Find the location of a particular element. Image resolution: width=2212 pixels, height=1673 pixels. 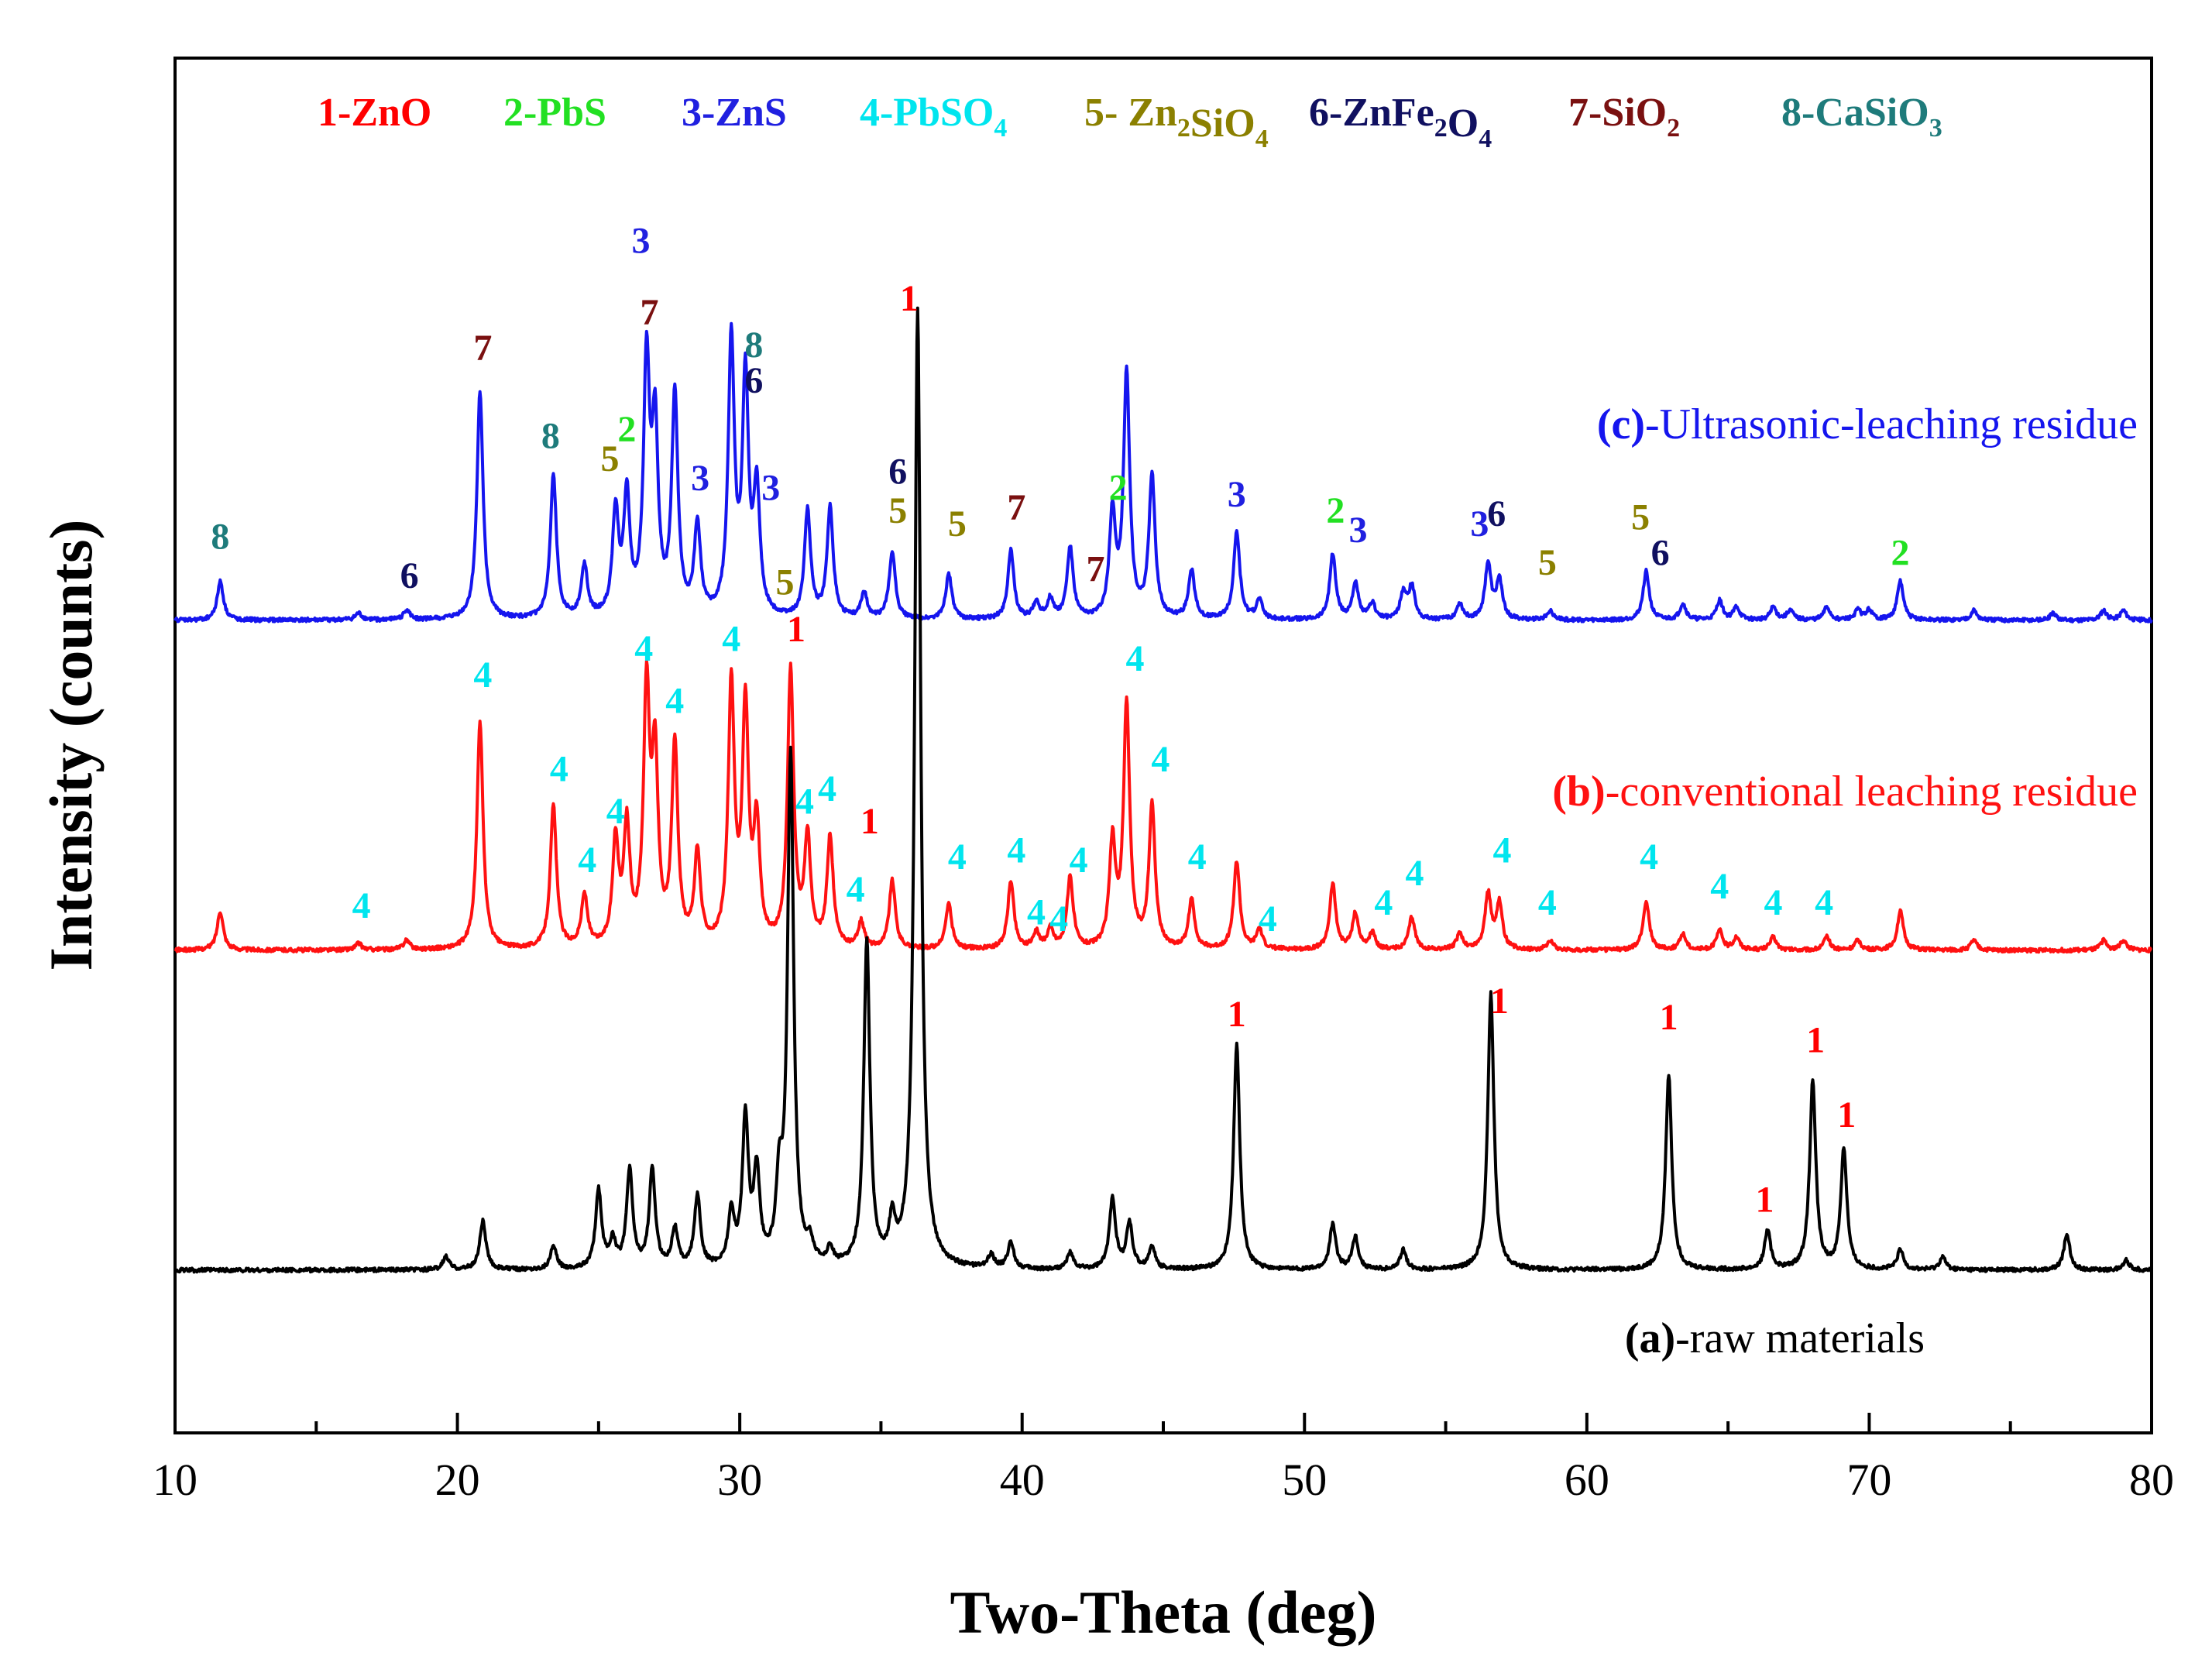

legend-text: 2-PbS is located at coordinates (554, 113).